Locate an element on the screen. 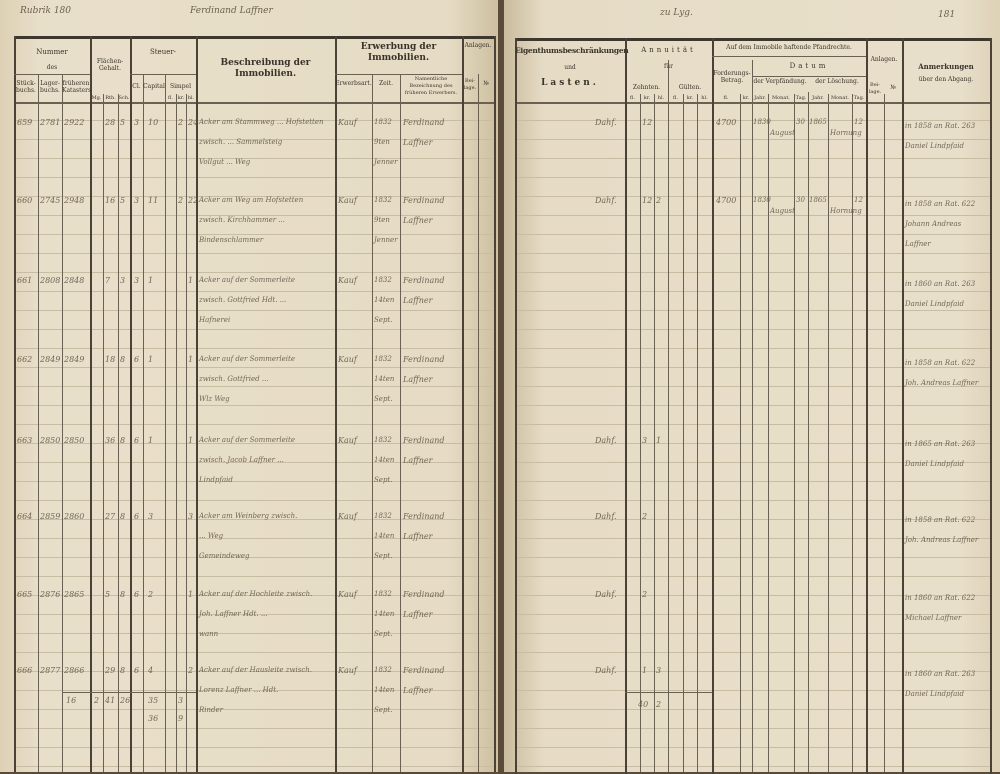  simpel-hl: 22 is located at coordinates (193, 200).